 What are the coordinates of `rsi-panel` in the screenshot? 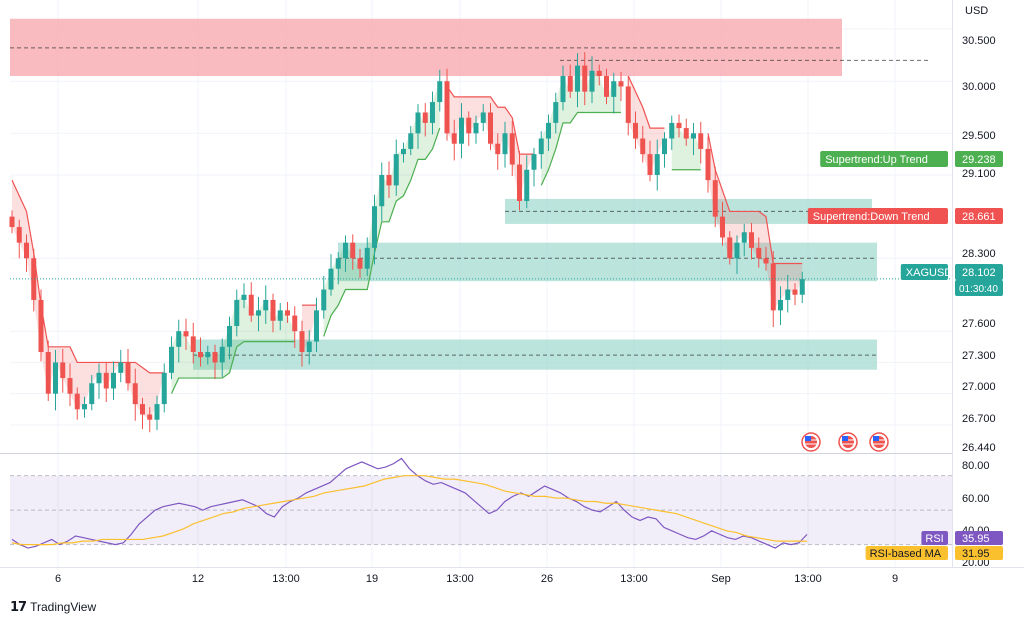 It's located at (481, 503).